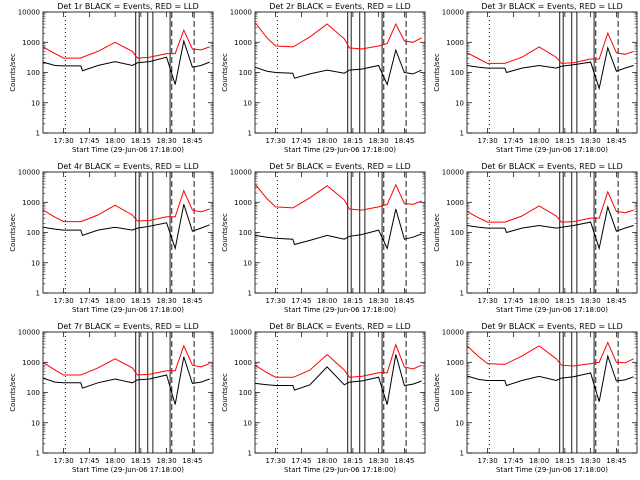 The image size is (640, 480). What do you see at coordinates (552, 326) in the screenshot?
I see `chart-title: Det 9r BLACK = Events, RED = LLD` at bounding box center [552, 326].